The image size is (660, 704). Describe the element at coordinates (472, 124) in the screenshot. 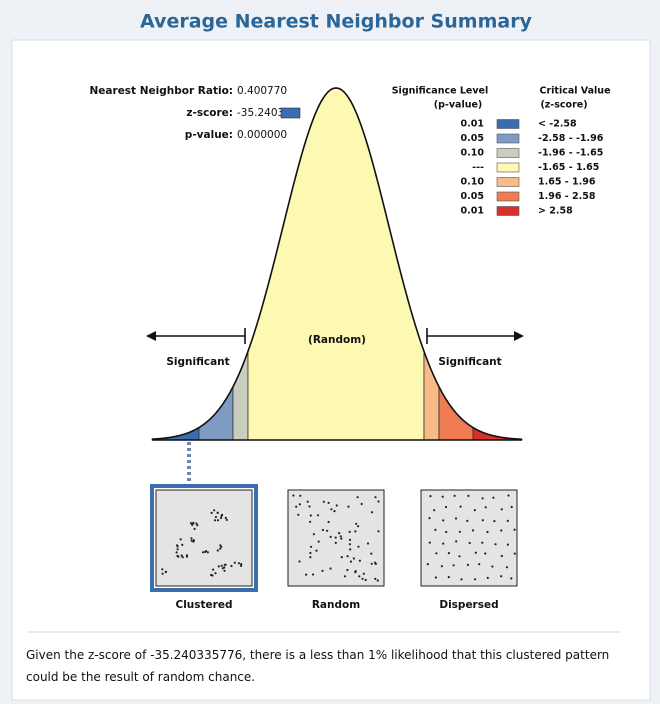

I see `legend-p: 0.01` at that location.